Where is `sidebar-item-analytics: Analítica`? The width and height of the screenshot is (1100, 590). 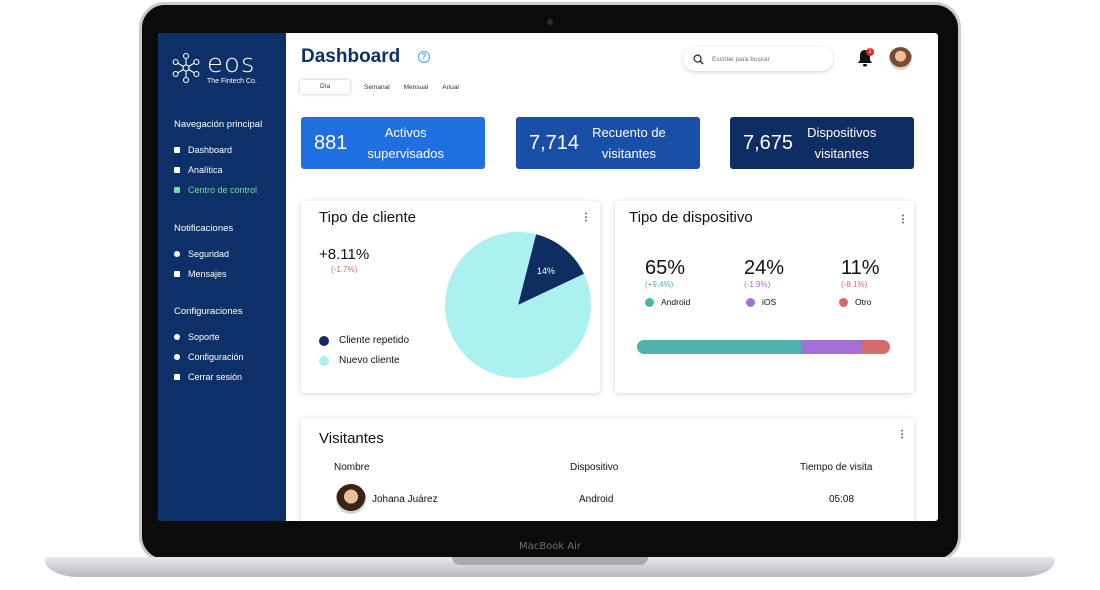 sidebar-item-analytics: Analítica is located at coordinates (218, 170).